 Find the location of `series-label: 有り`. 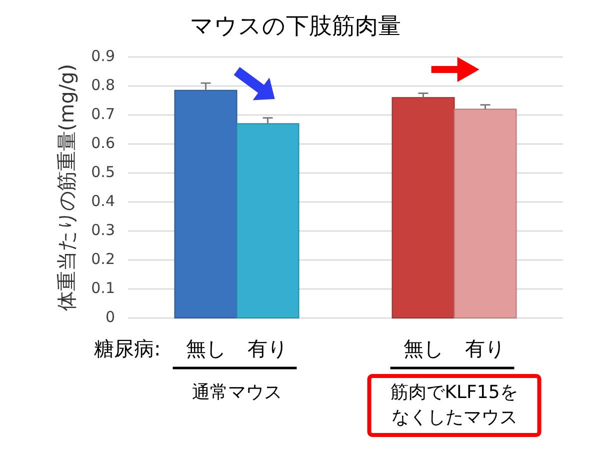

series-label: 有り is located at coordinates (268, 348).